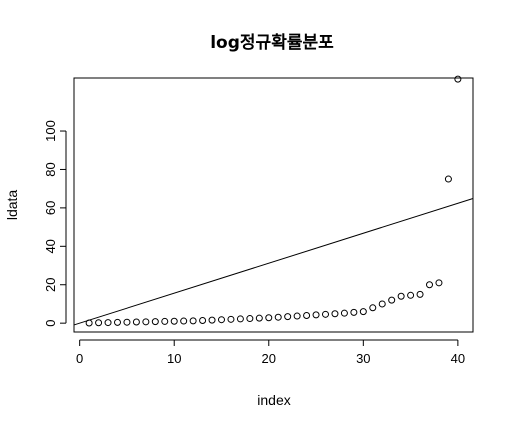 The height and width of the screenshot is (430, 513). I want to click on x-tick-label: 10, so click(174, 358).